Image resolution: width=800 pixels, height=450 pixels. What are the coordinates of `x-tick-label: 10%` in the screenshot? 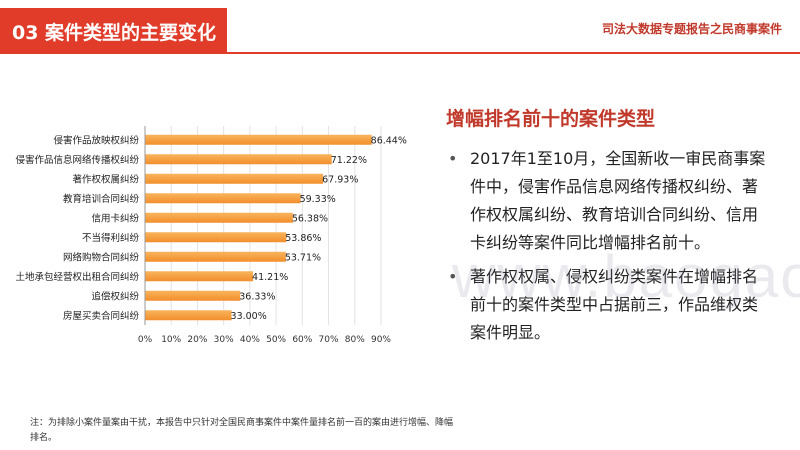 It's located at (171, 340).